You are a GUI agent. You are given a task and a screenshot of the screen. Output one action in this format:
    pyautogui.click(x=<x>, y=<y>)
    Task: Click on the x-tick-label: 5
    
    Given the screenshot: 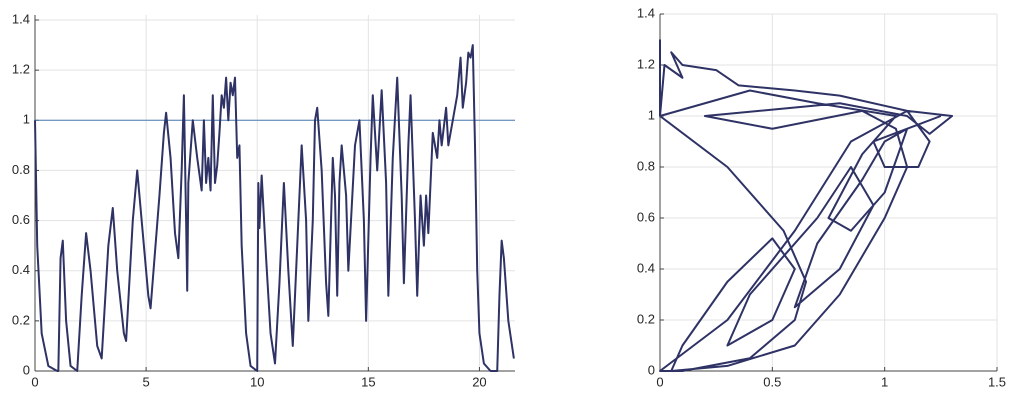 What is the action you would take?
    pyautogui.click(x=145, y=381)
    